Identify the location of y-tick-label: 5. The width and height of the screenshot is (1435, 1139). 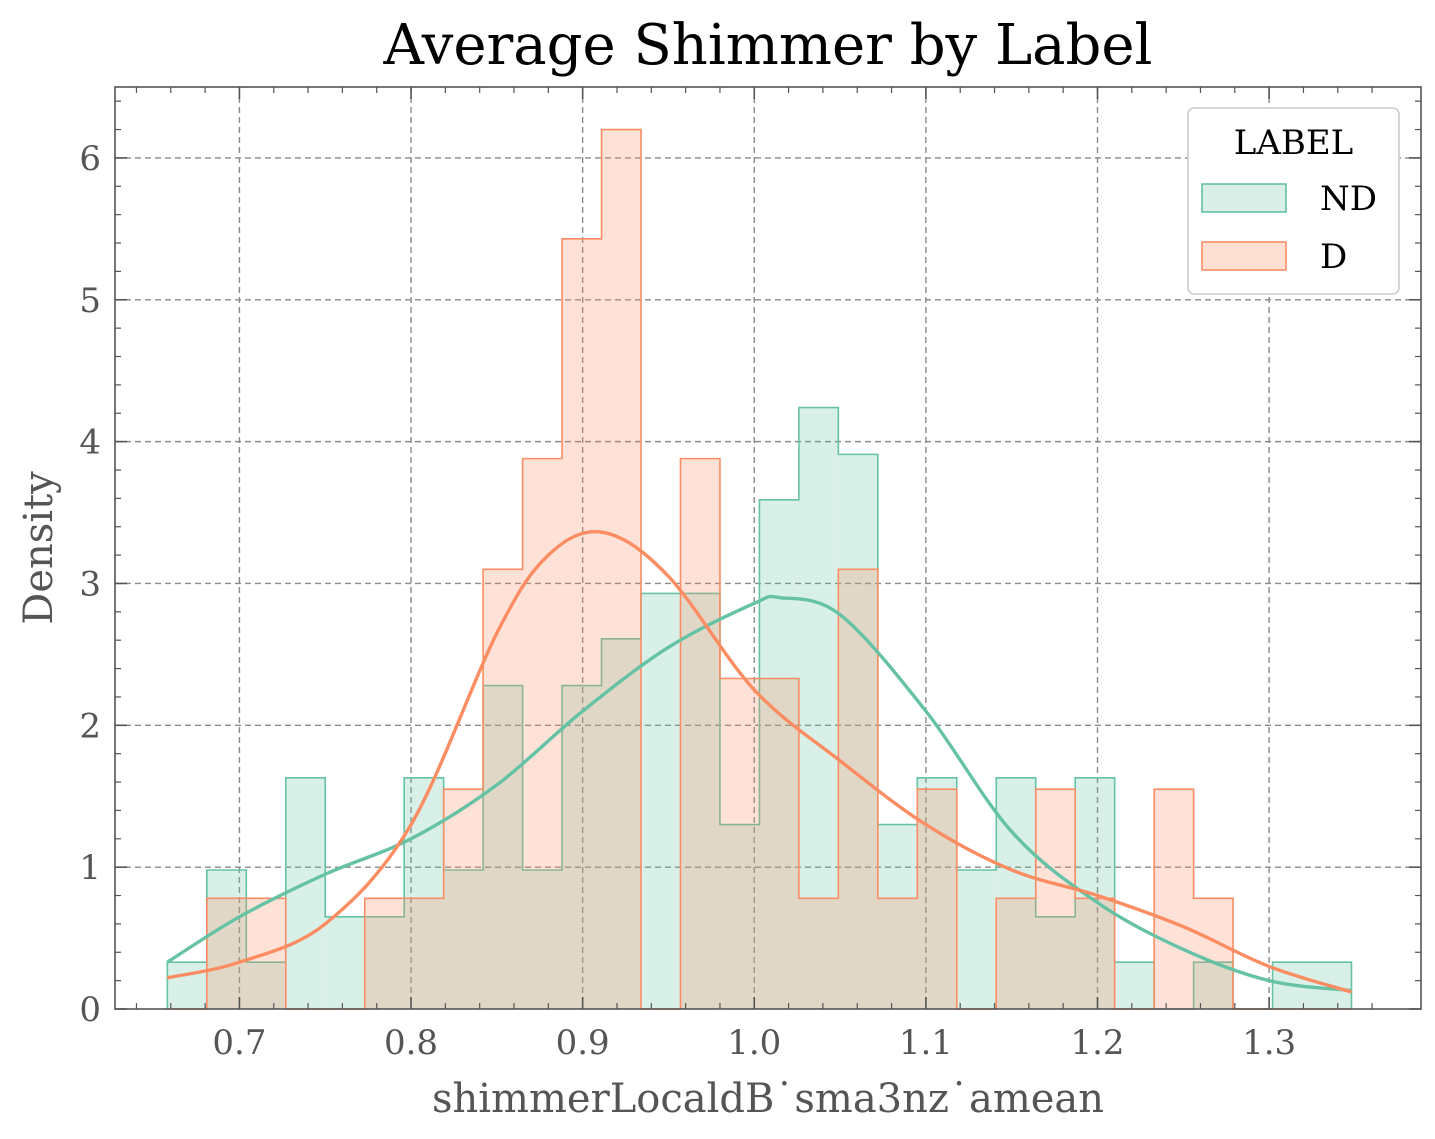
(90, 301).